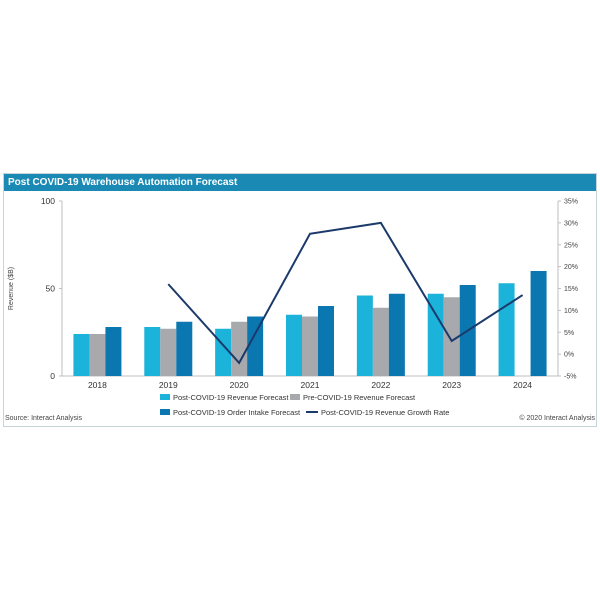  I want to click on x-tick-label: 2023, so click(451, 385).